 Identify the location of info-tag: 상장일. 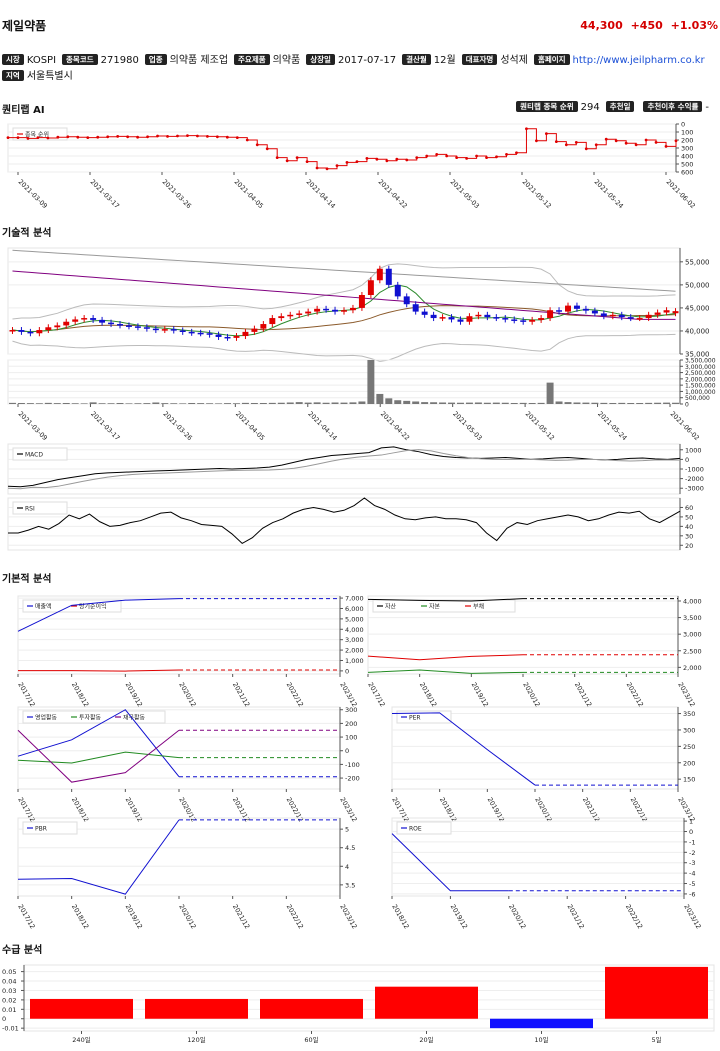
(320, 59).